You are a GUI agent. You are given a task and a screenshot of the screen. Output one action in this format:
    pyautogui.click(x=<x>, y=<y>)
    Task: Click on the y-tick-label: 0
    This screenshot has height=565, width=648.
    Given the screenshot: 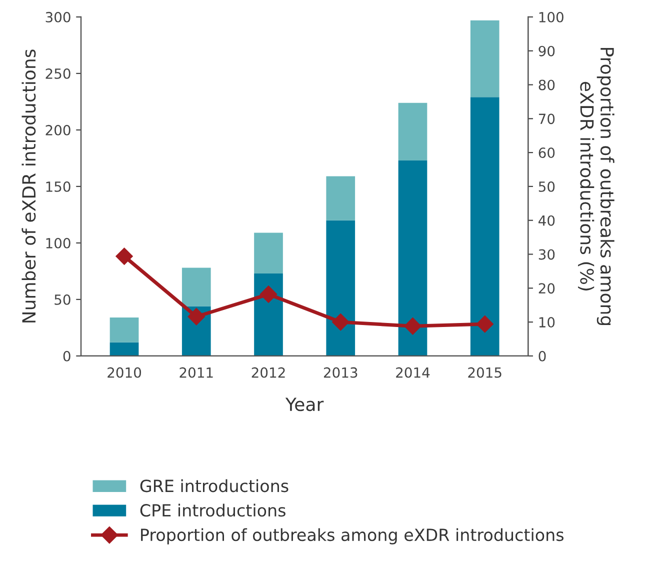 What is the action you would take?
    pyautogui.click(x=66, y=356)
    